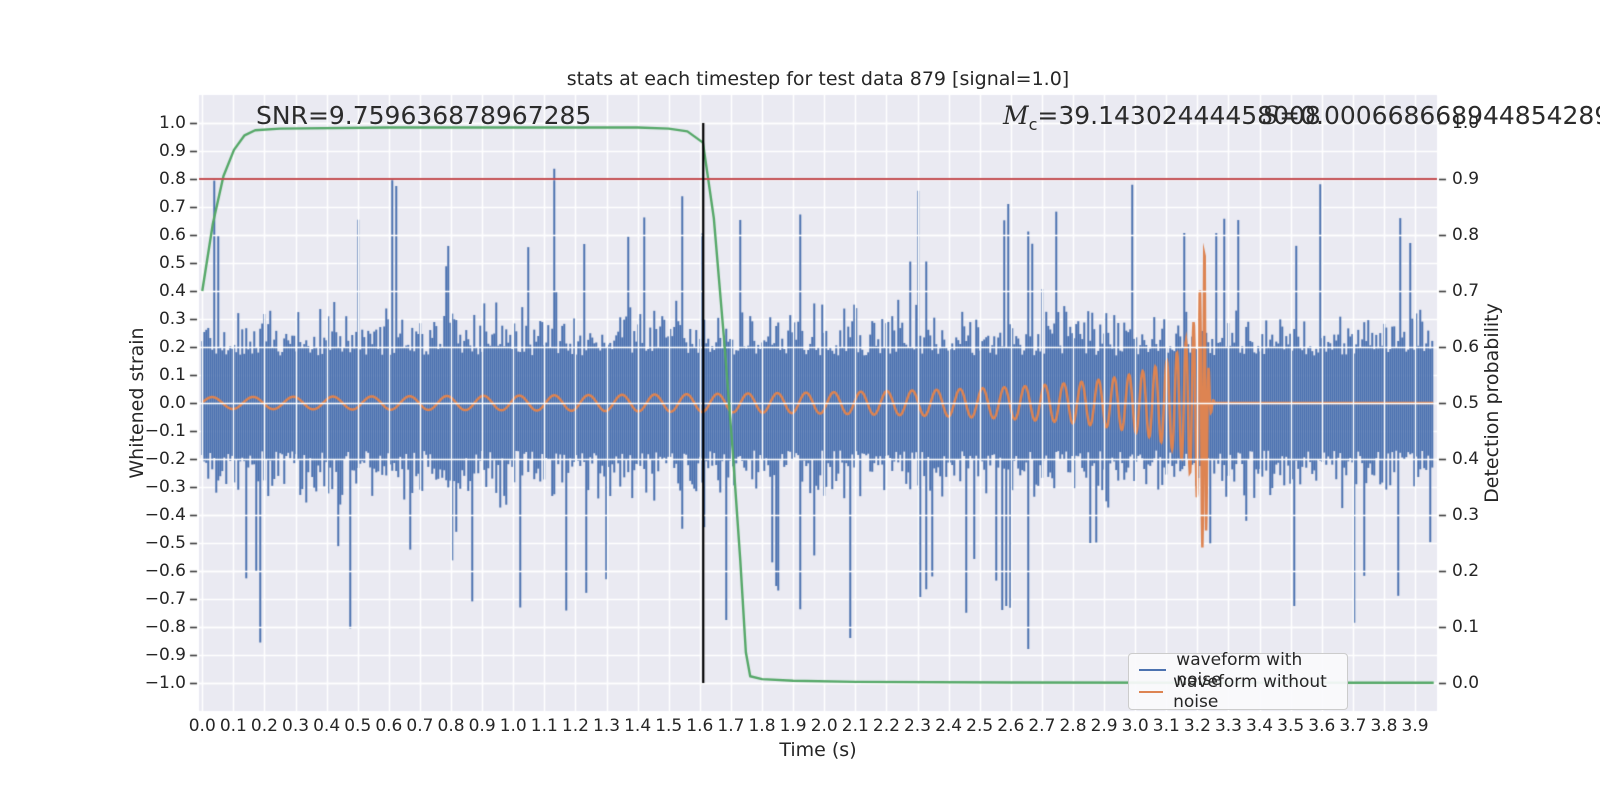 The width and height of the screenshot is (1600, 800). What do you see at coordinates (818, 750) in the screenshot?
I see `x-axis-label: Time (s)` at bounding box center [818, 750].